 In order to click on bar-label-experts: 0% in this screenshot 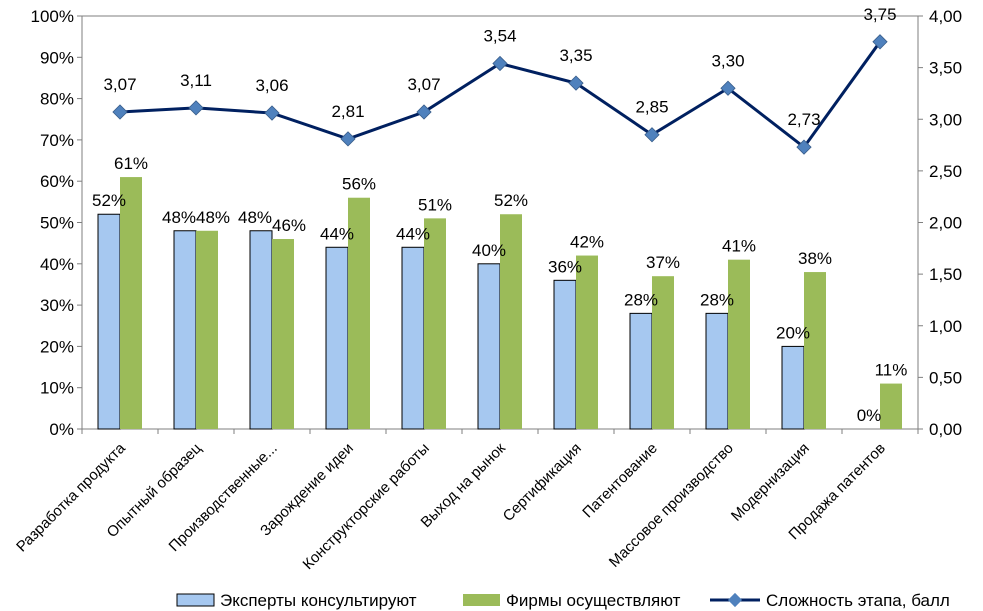, I will do `click(869, 415)`.